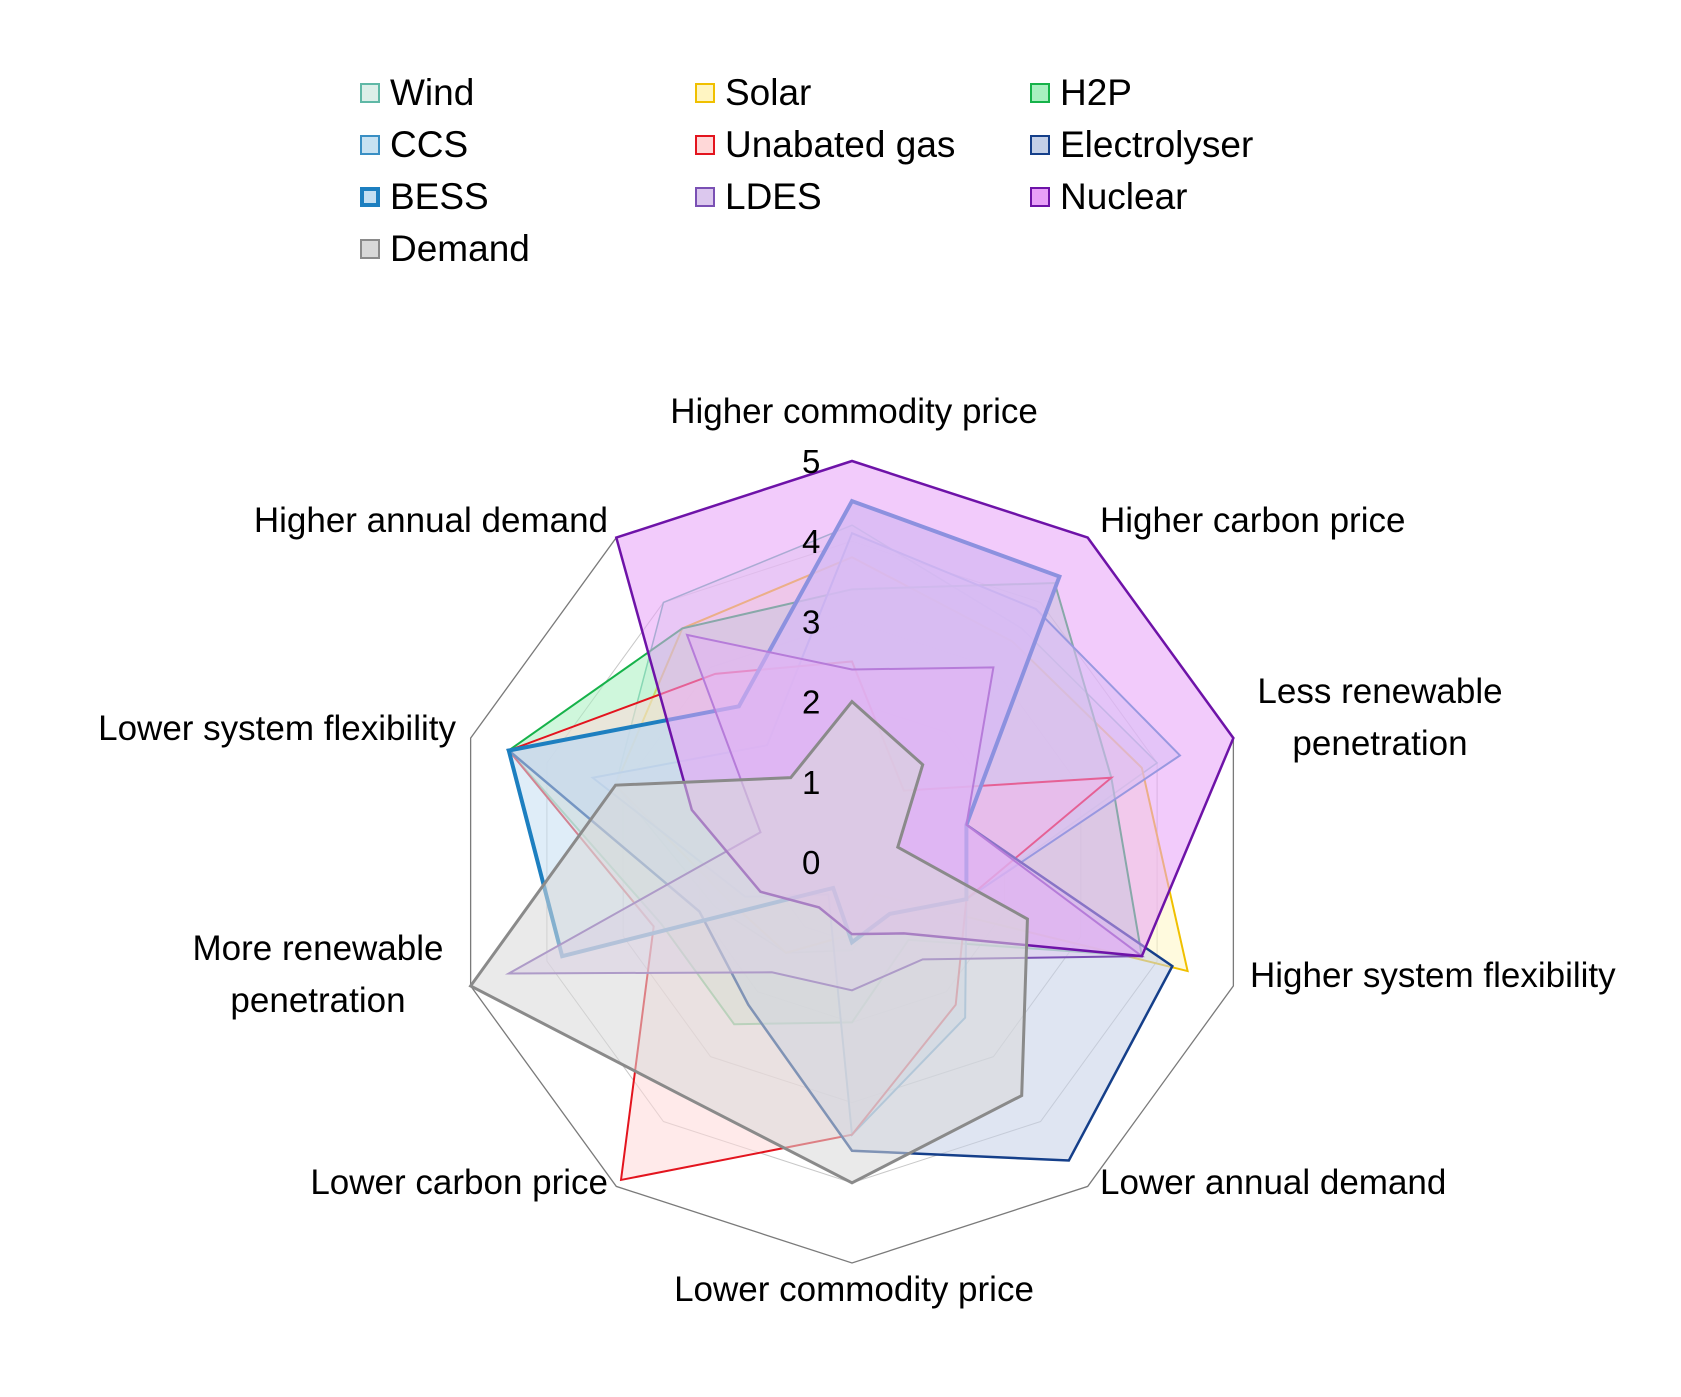  I want to click on axis-label: Lower carbon price, so click(459, 1182).